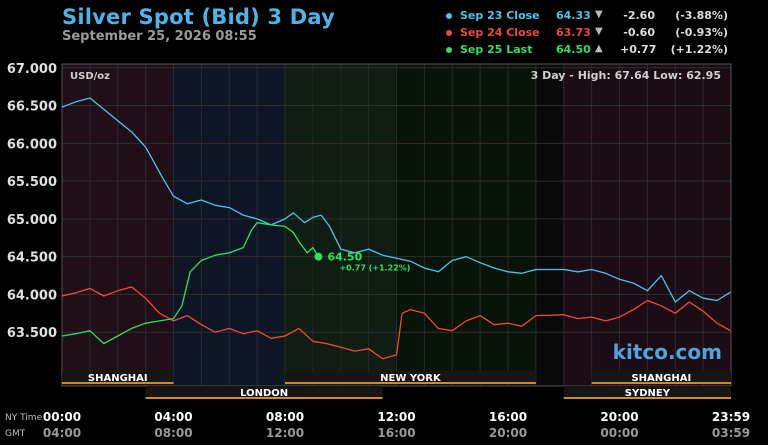  What do you see at coordinates (62, 433) in the screenshot?
I see `x-tick-label-gmt: 04:00` at bounding box center [62, 433].